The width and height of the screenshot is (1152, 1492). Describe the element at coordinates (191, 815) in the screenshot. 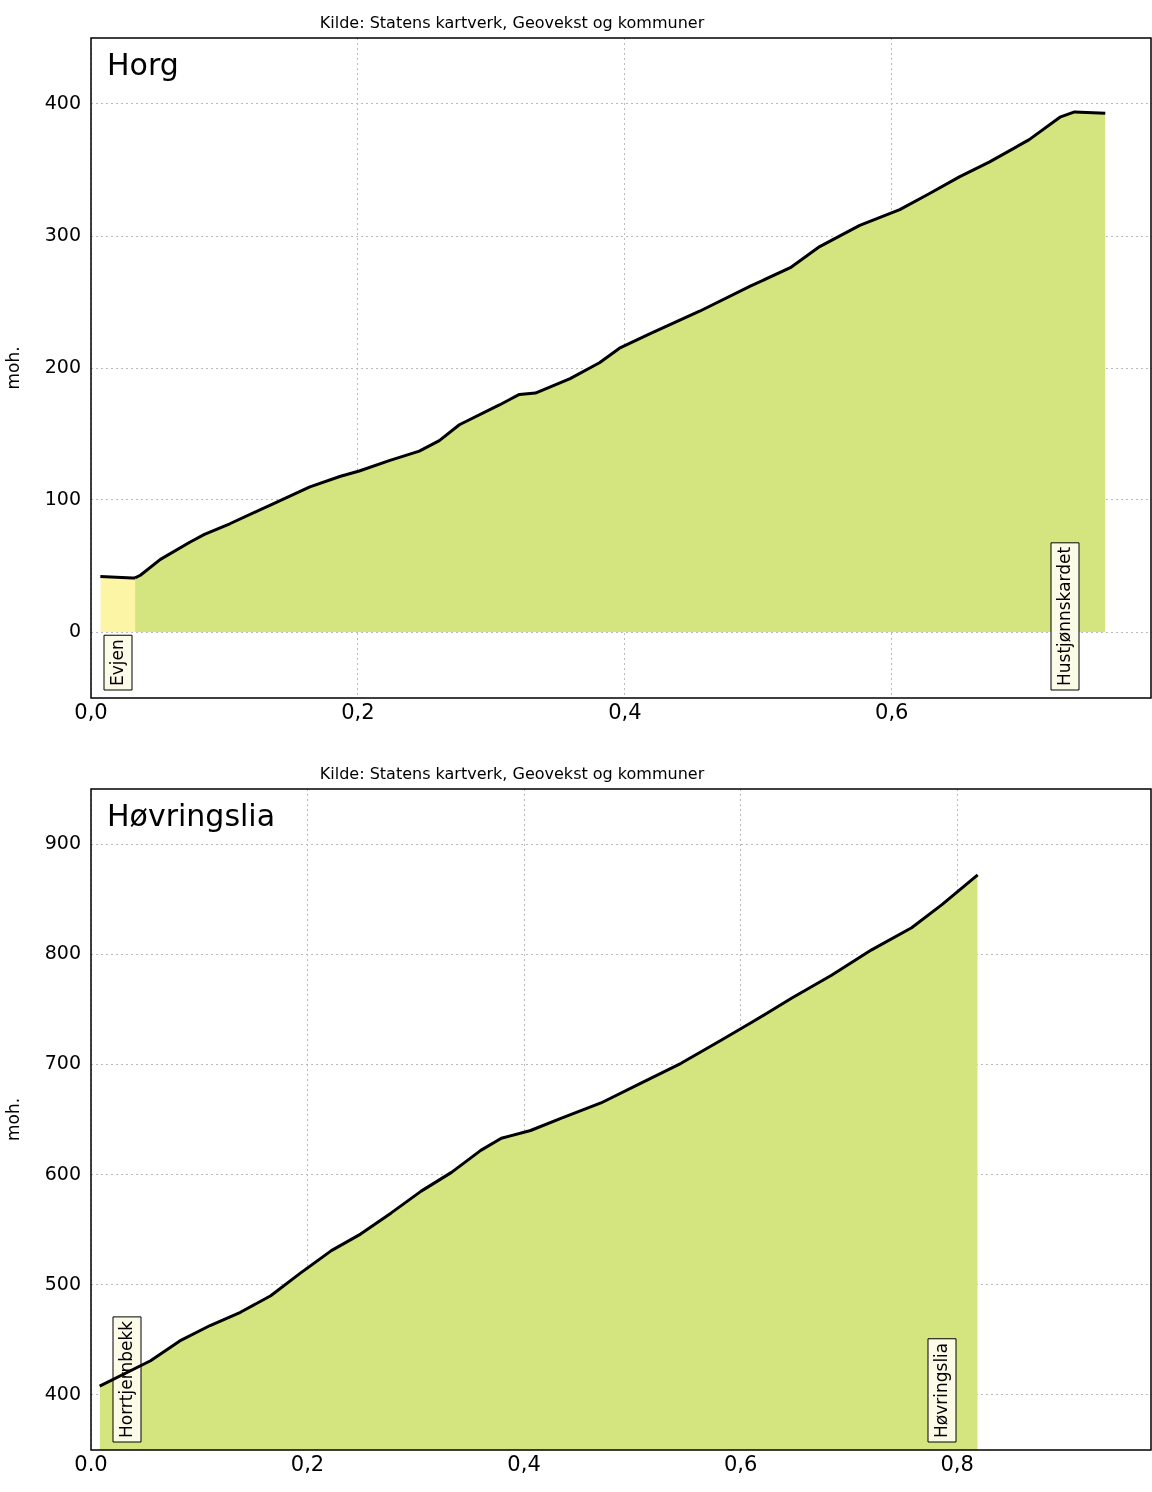

I see `chart-title: Høvringslia` at that location.